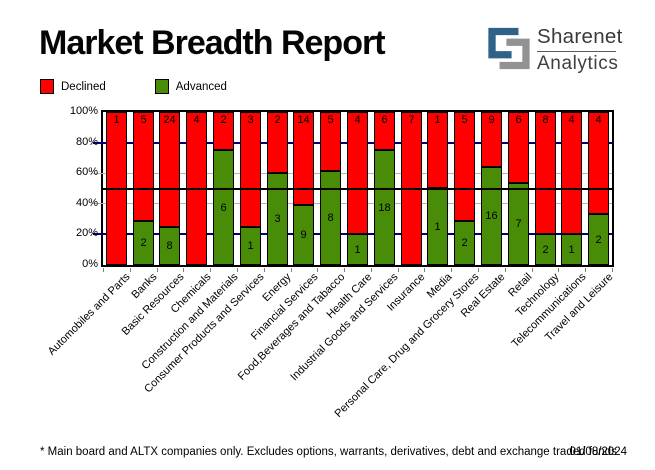  I want to click on logo-brand-sub: Analytics, so click(578, 63).